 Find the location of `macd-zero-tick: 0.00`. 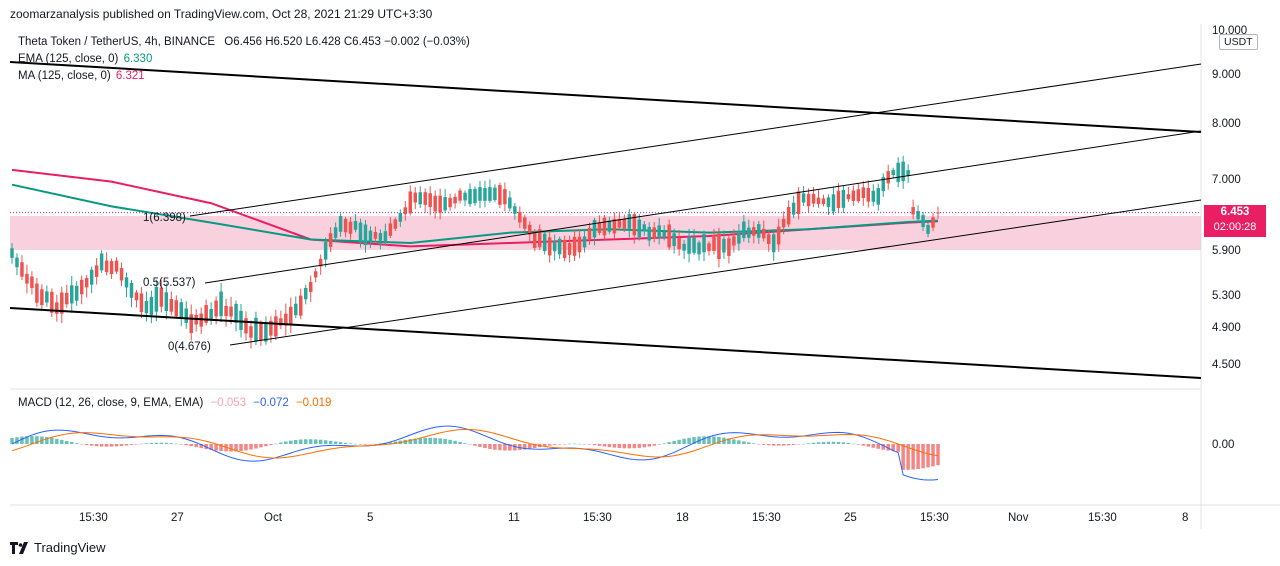

macd-zero-tick: 0.00 is located at coordinates (1223, 445).